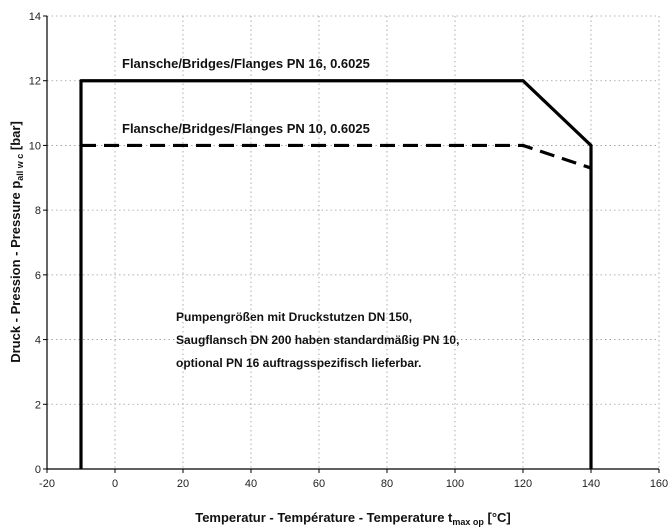 Image resolution: width=672 pixels, height=530 pixels. Describe the element at coordinates (35, 146) in the screenshot. I see `y-tick-label: 10` at that location.